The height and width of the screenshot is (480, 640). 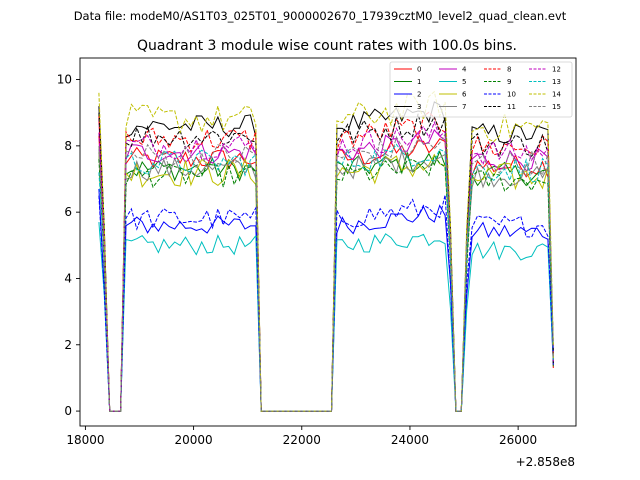 What do you see at coordinates (511, 107) in the screenshot?
I see `legend-label-11: 11` at bounding box center [511, 107].